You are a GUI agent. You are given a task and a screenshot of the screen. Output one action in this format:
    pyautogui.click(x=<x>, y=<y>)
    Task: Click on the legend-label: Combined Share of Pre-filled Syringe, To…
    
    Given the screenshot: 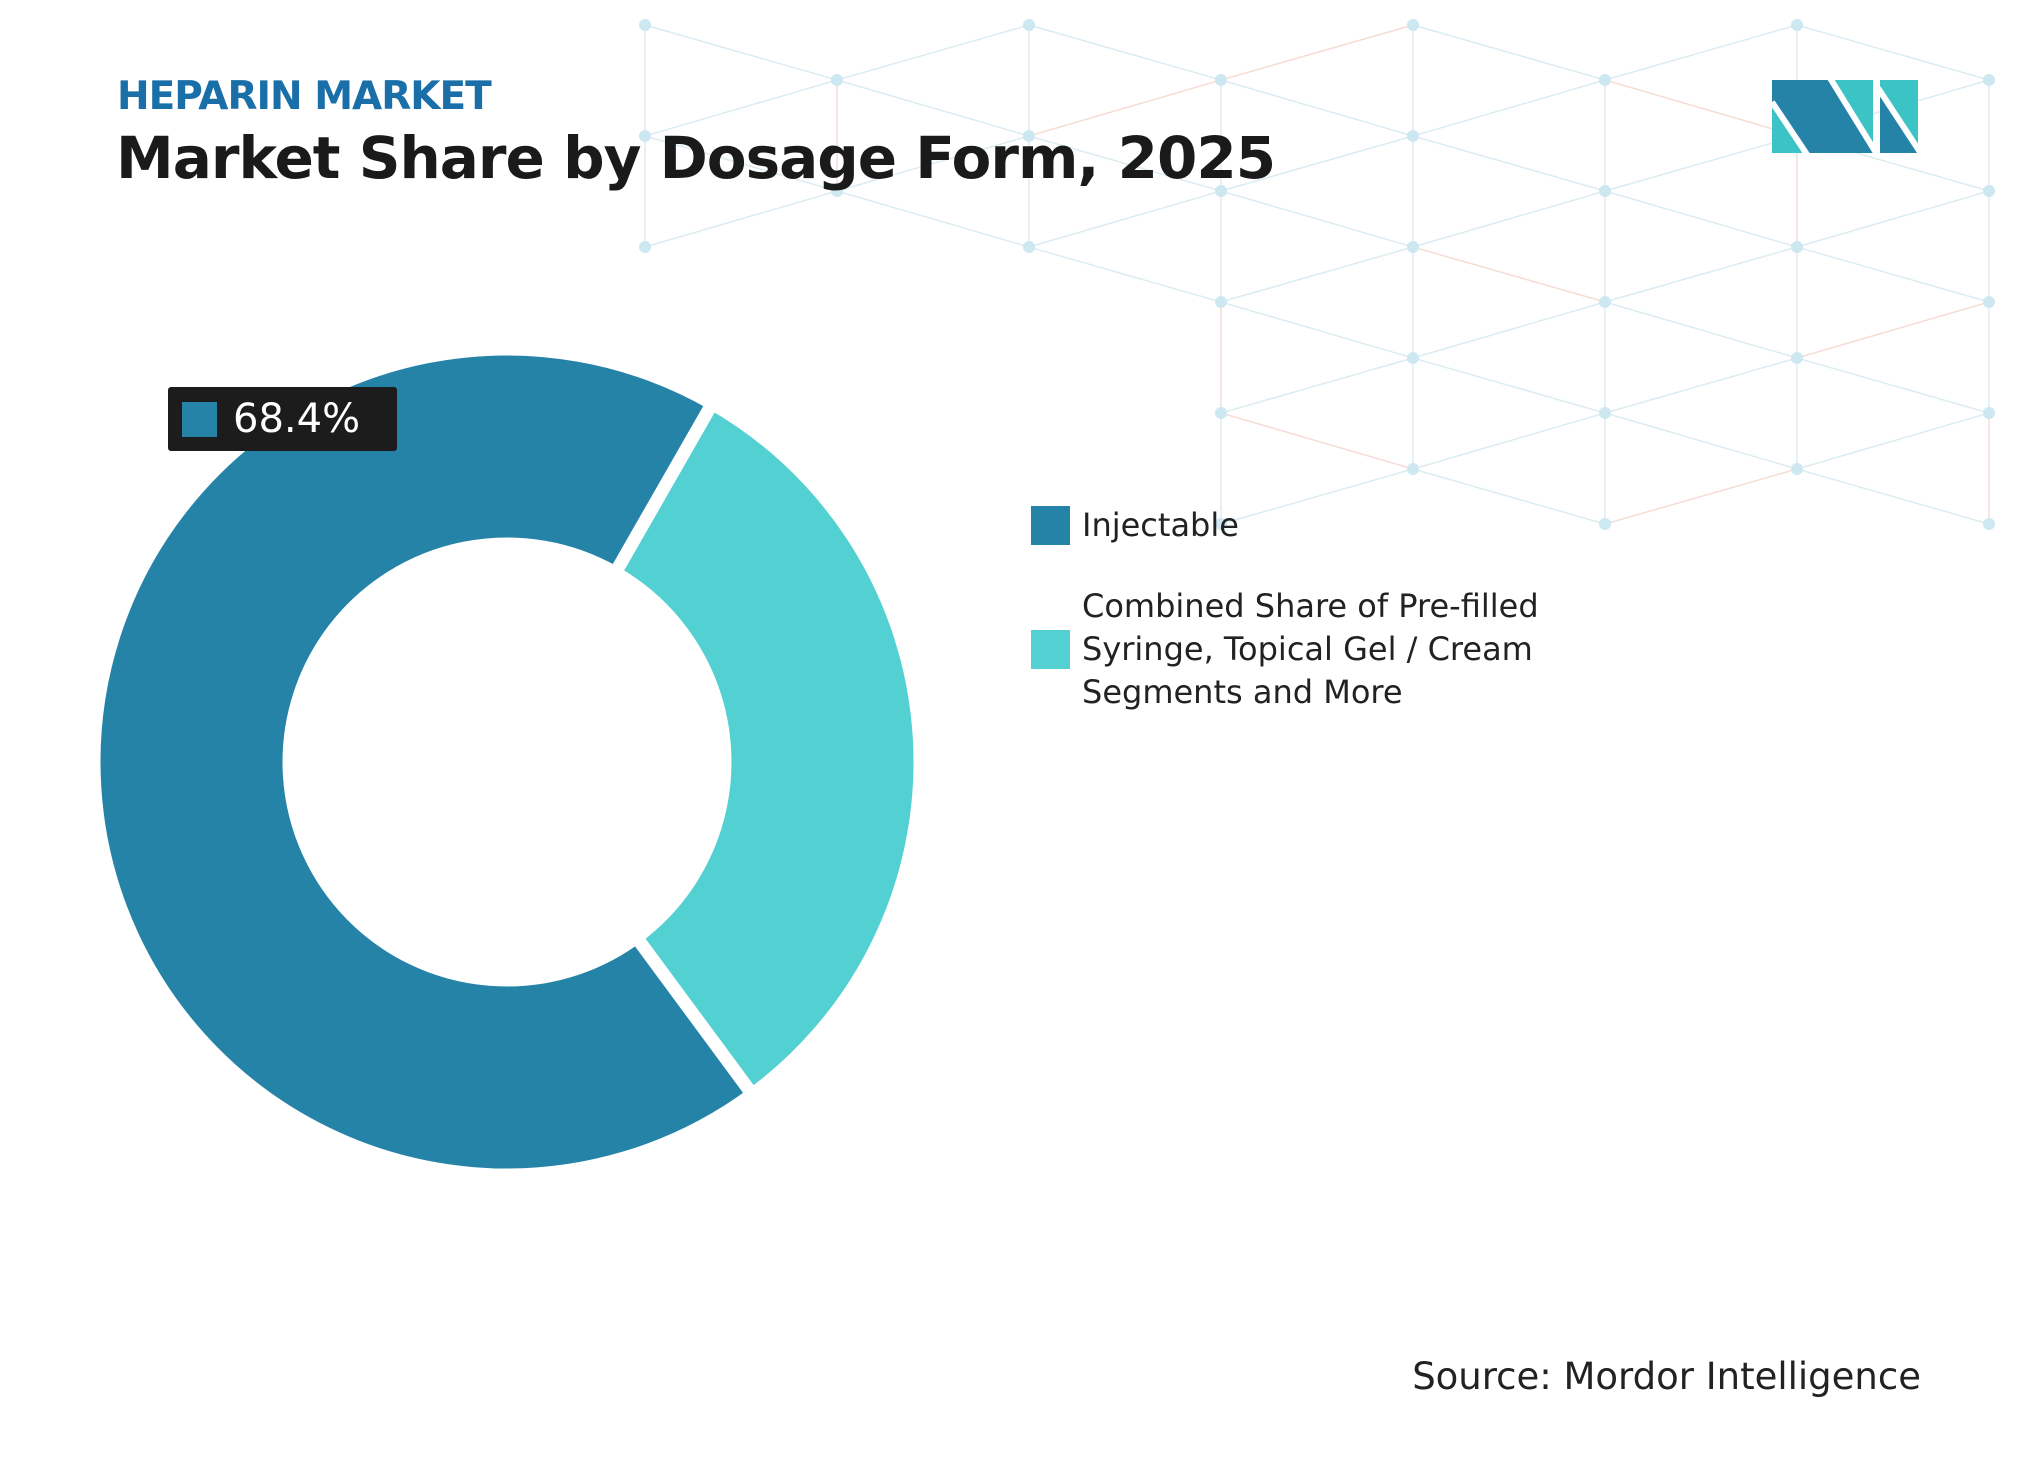 What is the action you would take?
    pyautogui.click(x=1310, y=649)
    